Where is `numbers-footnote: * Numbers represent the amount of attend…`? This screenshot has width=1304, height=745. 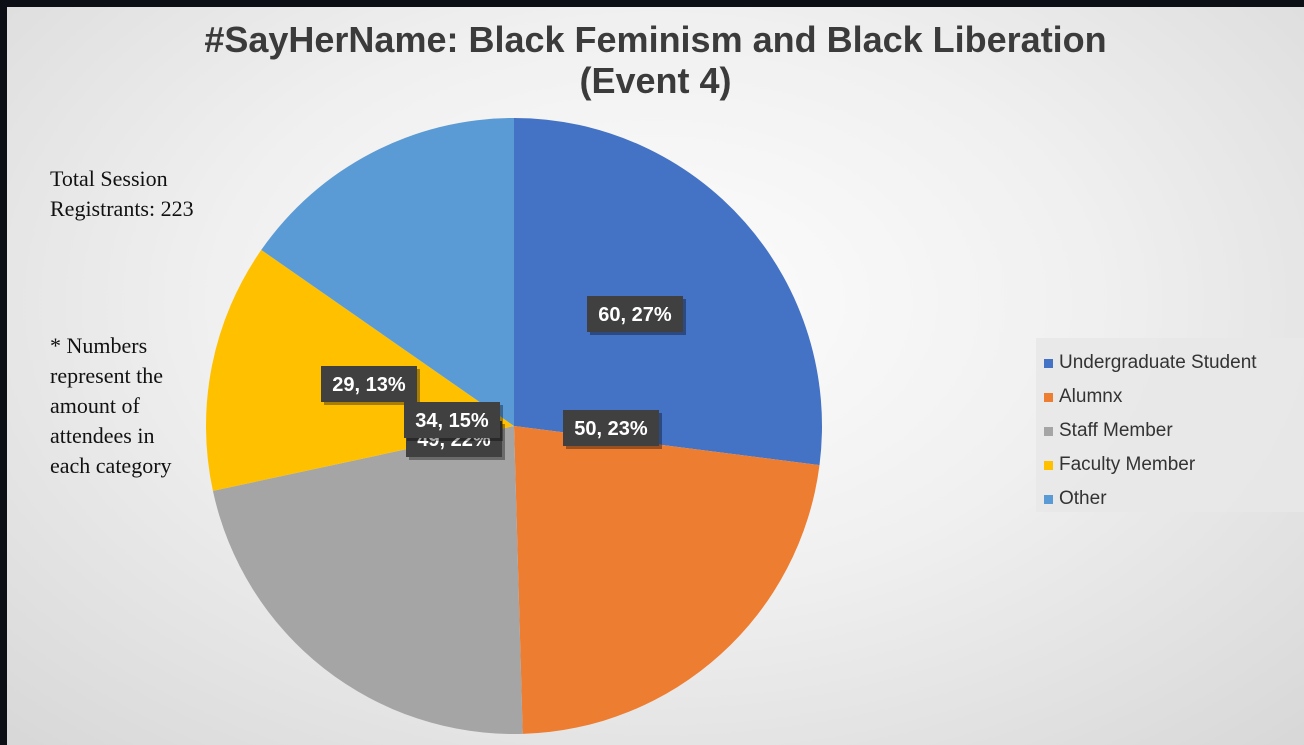 numbers-footnote: * Numbers represent the amount of attend… is located at coordinates (111, 406).